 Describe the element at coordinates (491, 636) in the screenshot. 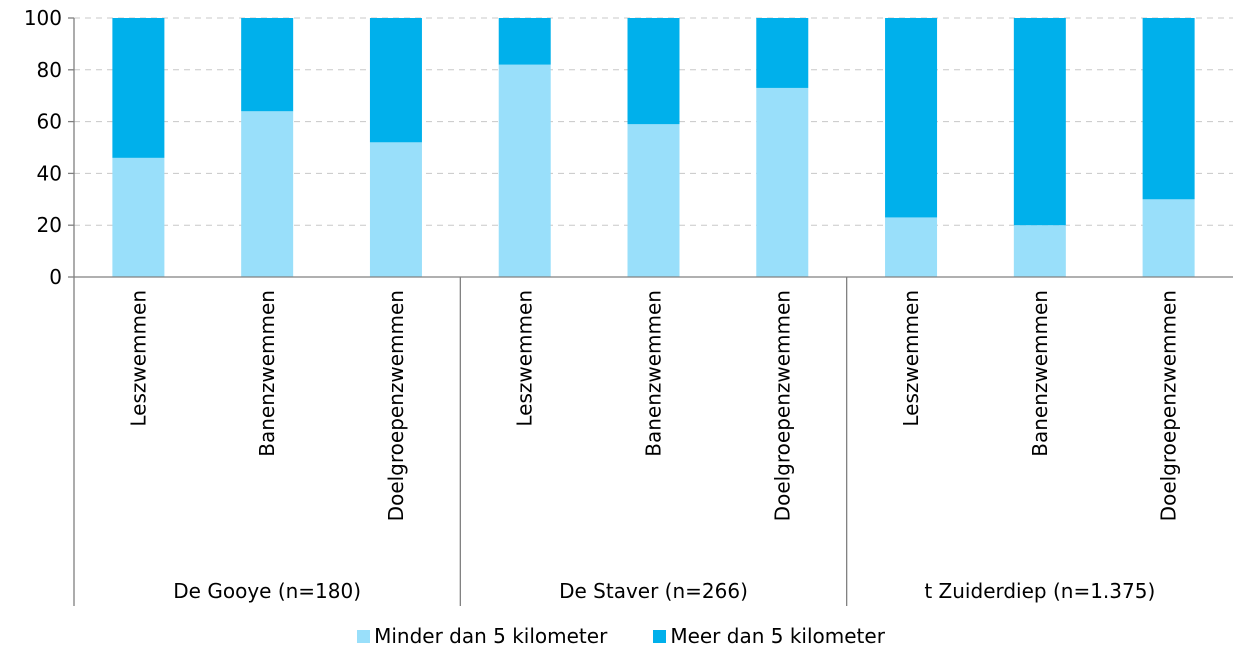

I see `legend-label-minder: Minder dan 5 kilometer` at that location.